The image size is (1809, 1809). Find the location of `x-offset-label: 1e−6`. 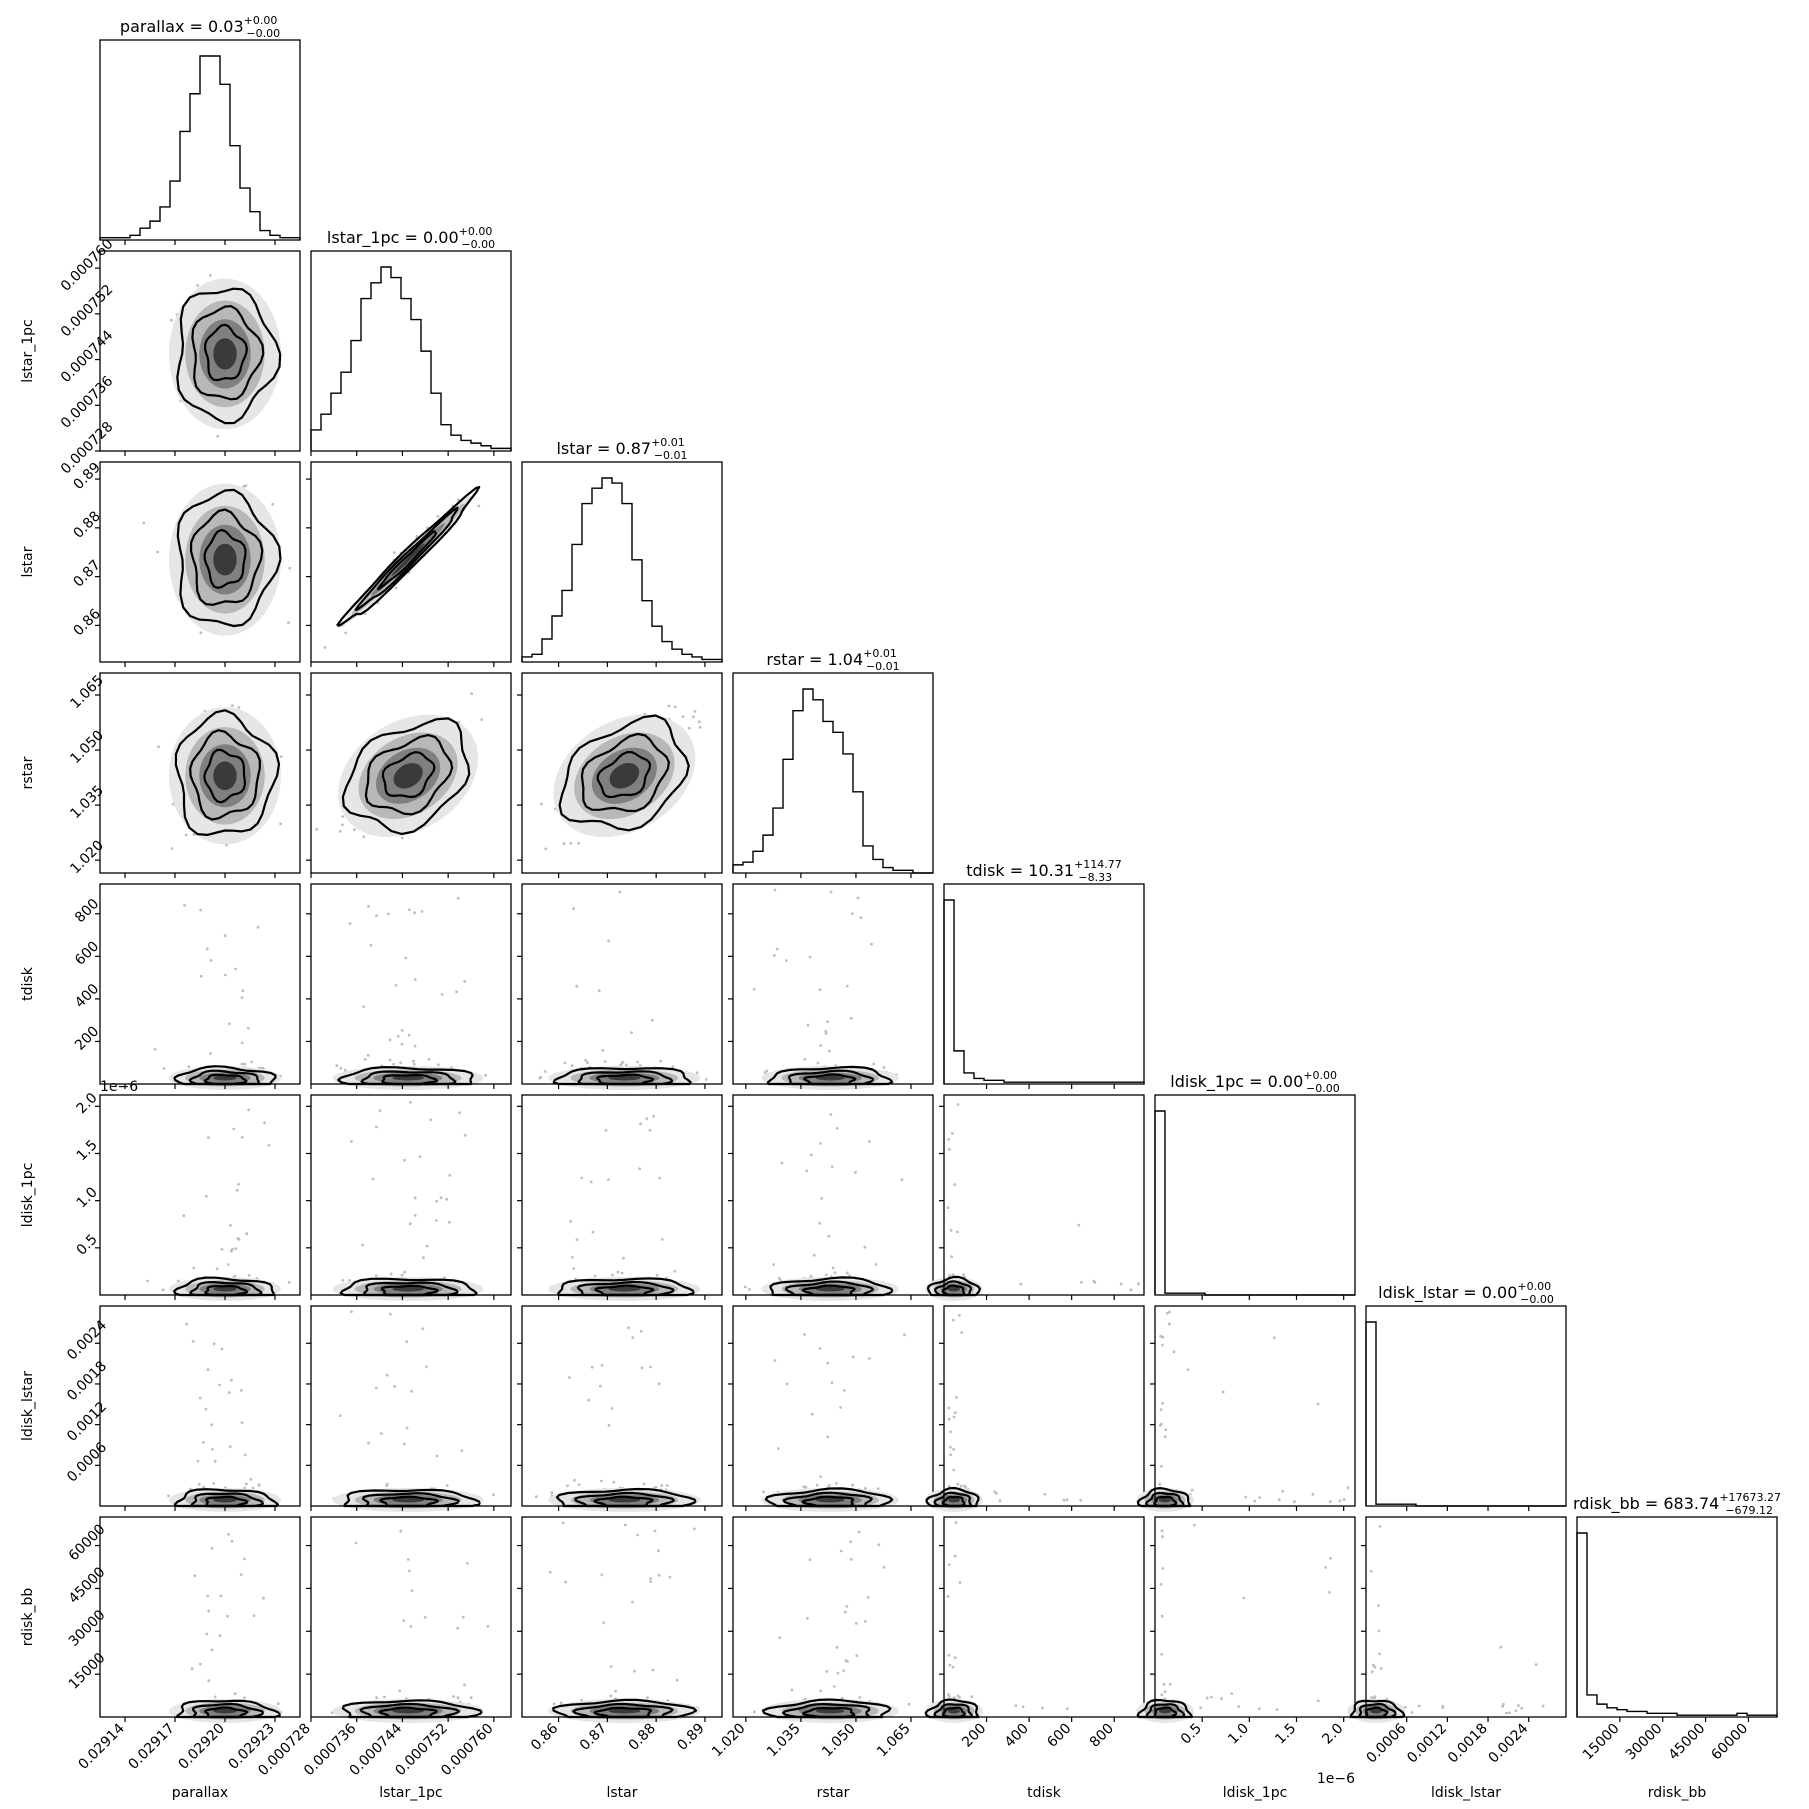

x-offset-label: 1e−6 is located at coordinates (1336, 1779).